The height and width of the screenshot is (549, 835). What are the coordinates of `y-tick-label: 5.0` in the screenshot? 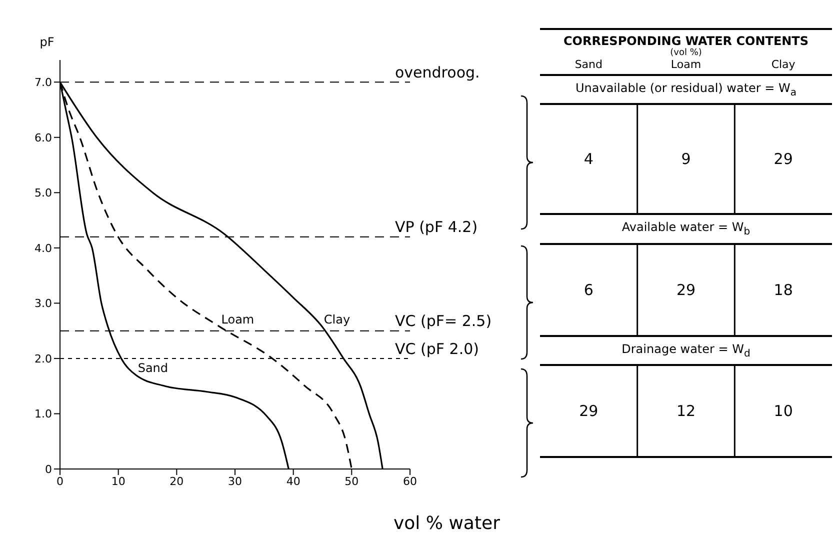 It's located at (43, 193).